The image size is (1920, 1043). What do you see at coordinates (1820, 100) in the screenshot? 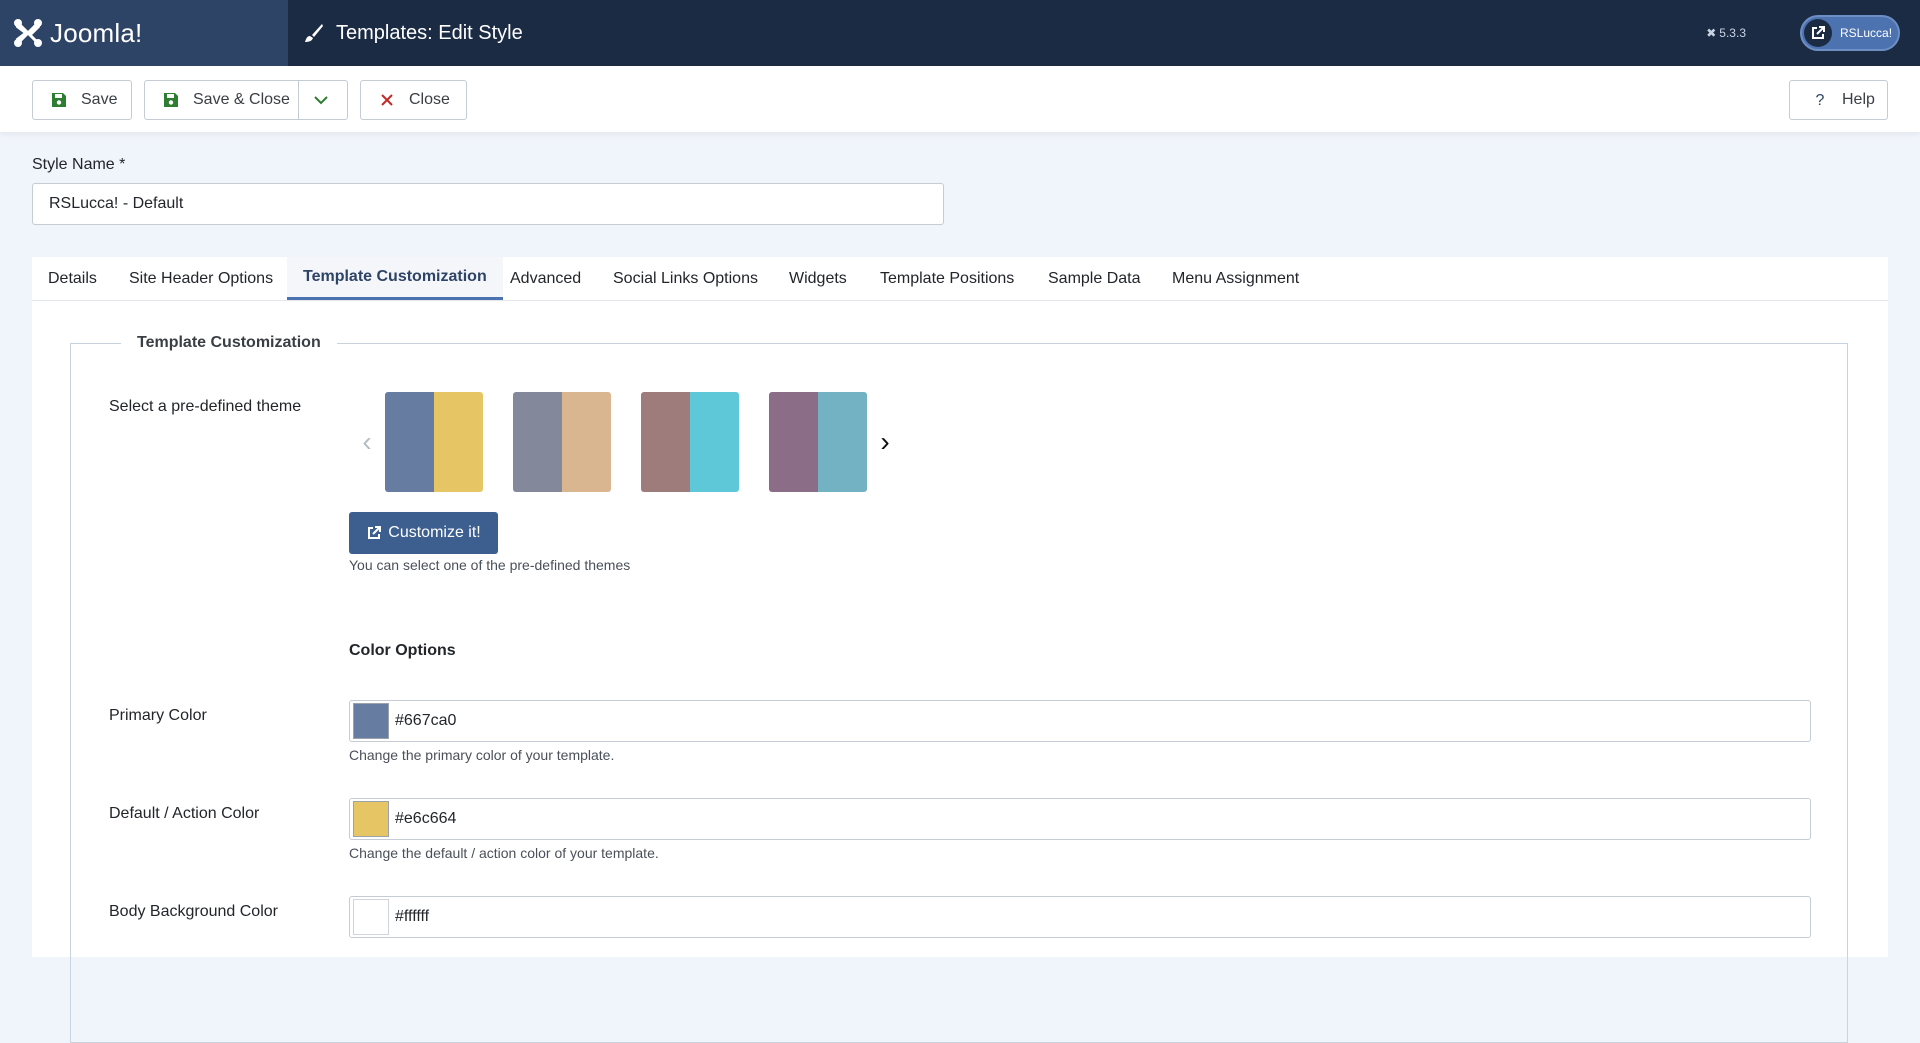
I see `question-icon: ?` at bounding box center [1820, 100].